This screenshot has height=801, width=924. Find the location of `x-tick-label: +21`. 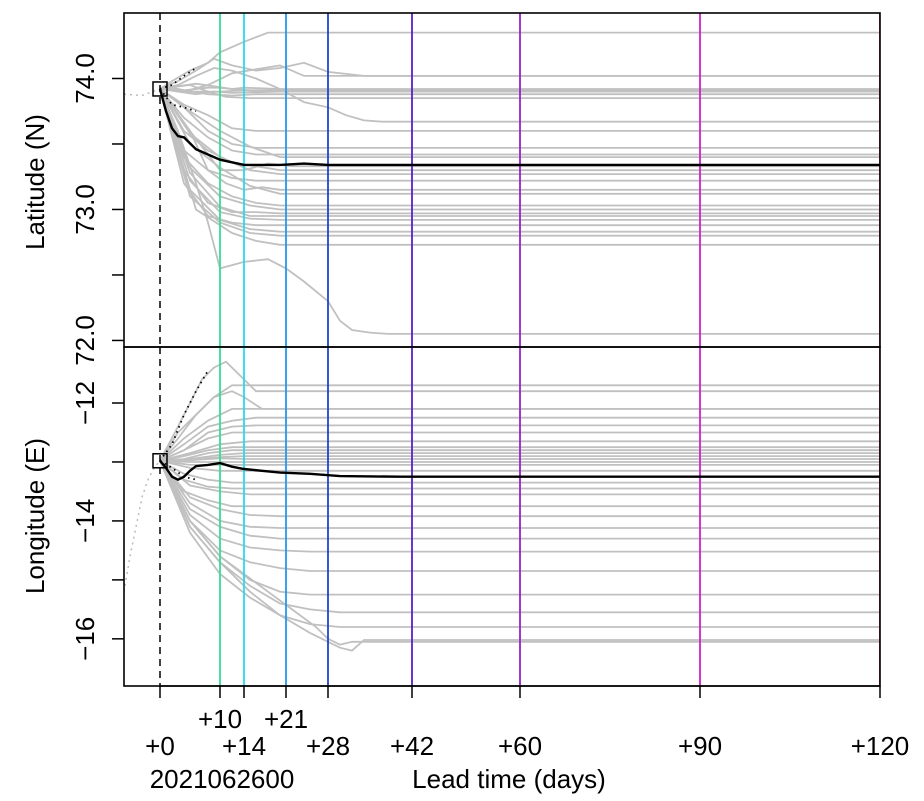

x-tick-label: +21 is located at coordinates (286, 719).